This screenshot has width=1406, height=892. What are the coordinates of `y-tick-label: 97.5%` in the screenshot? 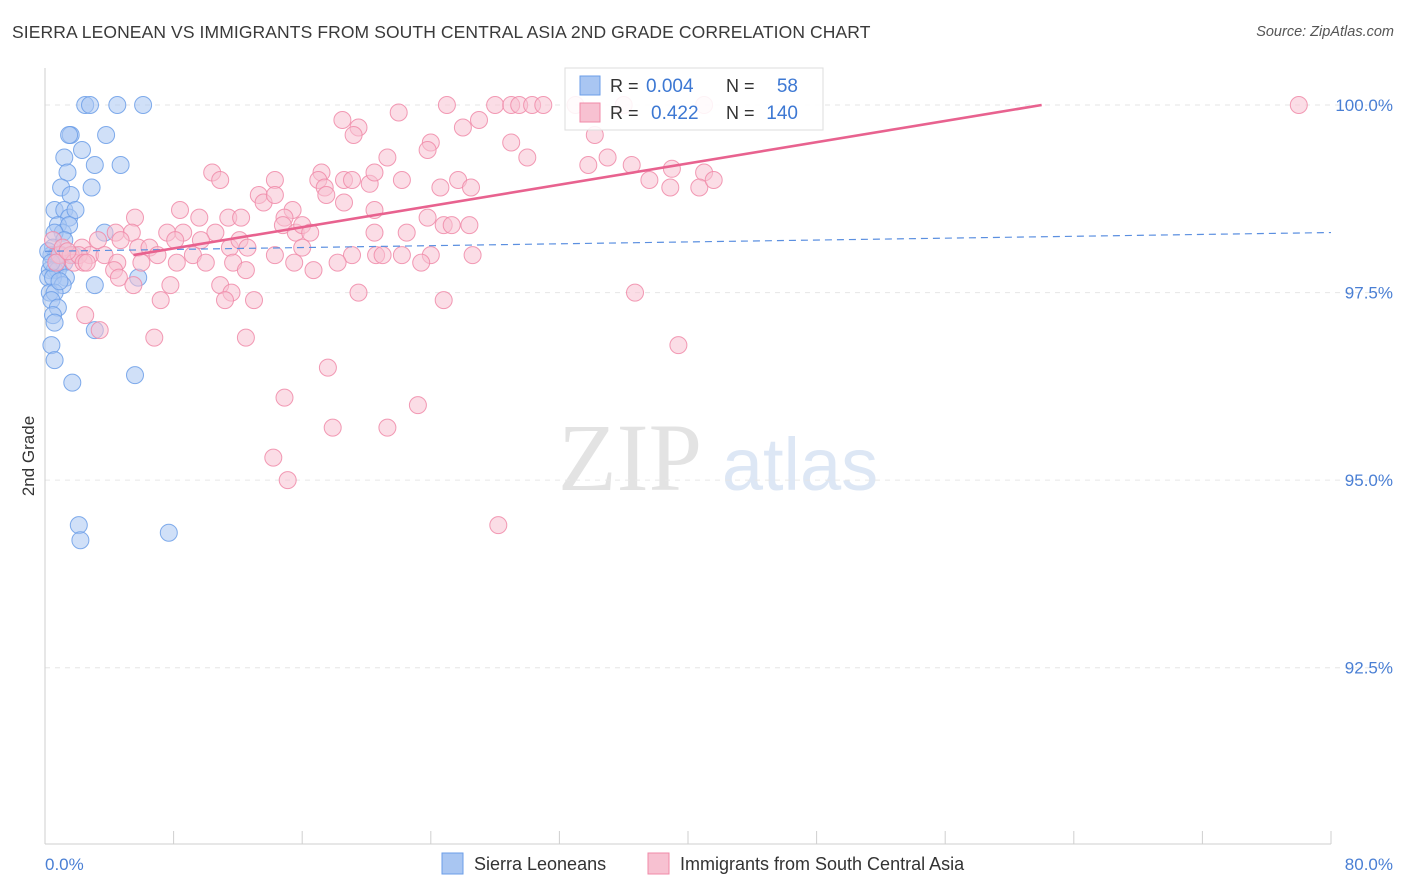 It's located at (1369, 293).